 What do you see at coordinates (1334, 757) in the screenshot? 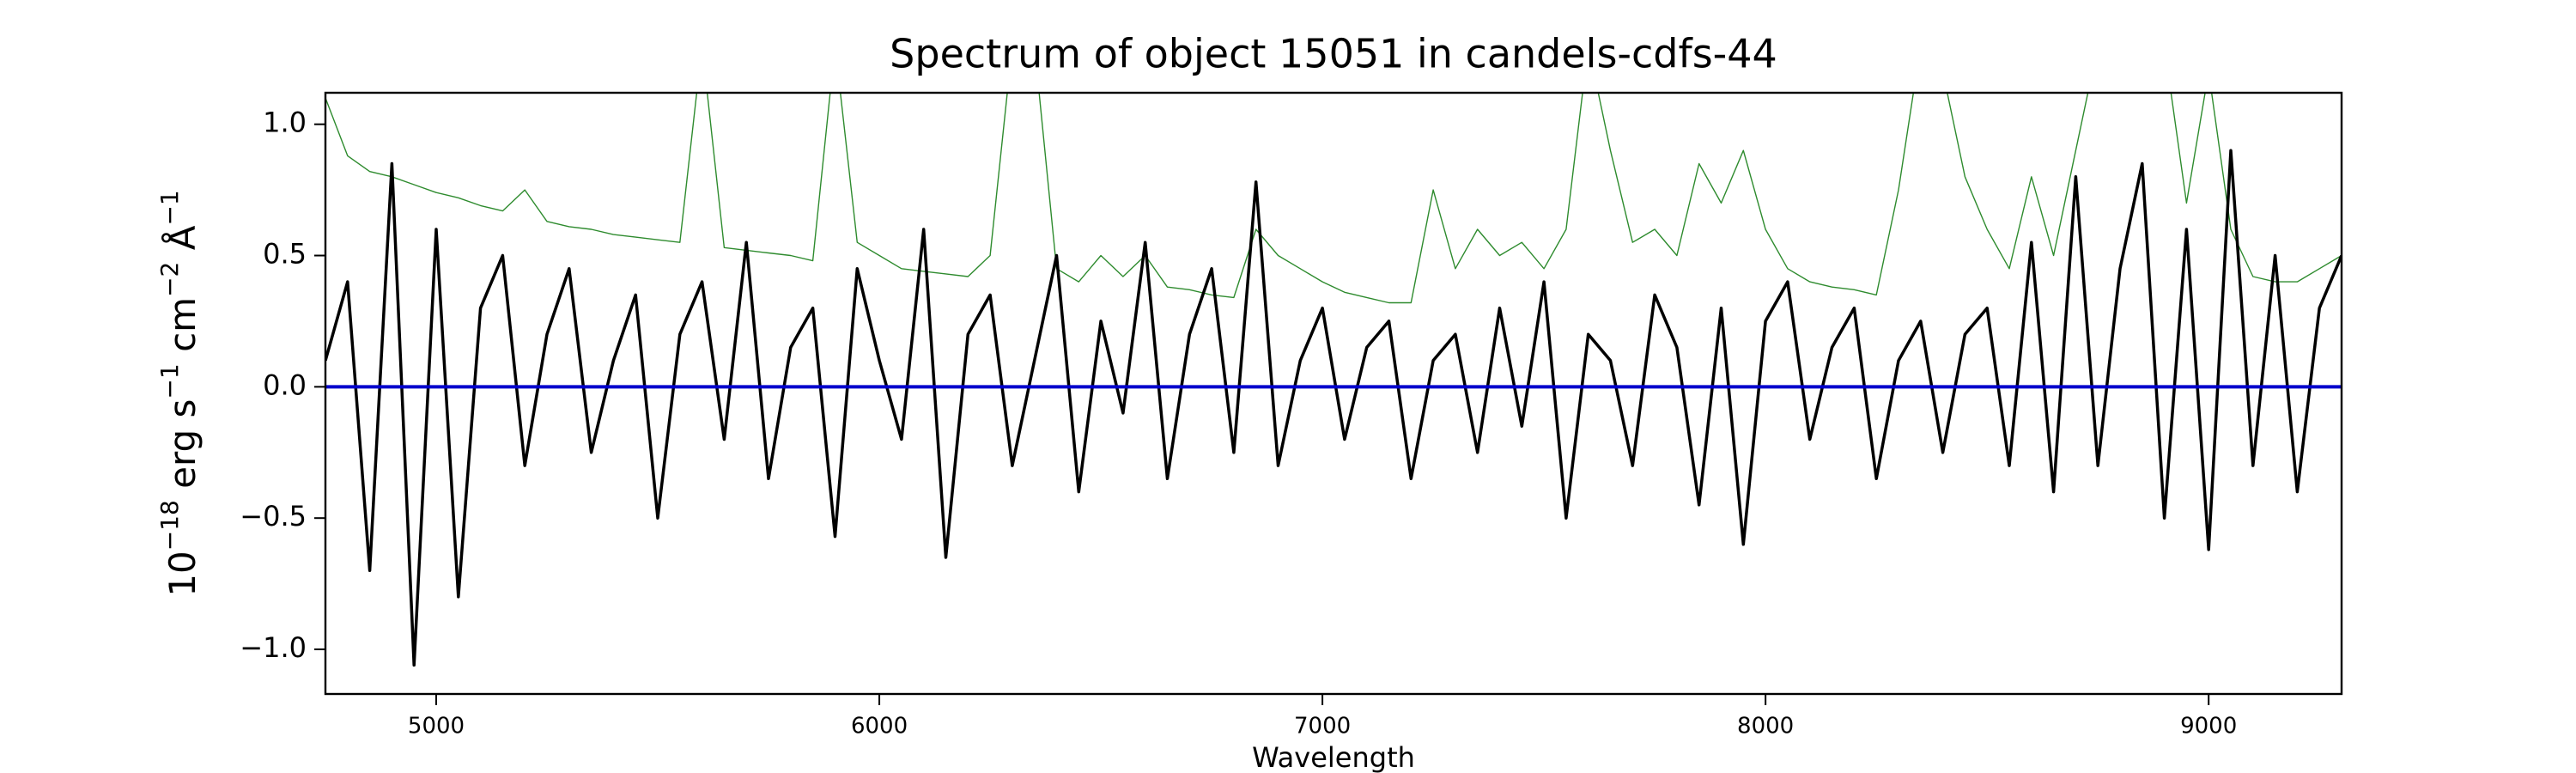
I see `x-axis-label: Wavelength` at bounding box center [1334, 757].